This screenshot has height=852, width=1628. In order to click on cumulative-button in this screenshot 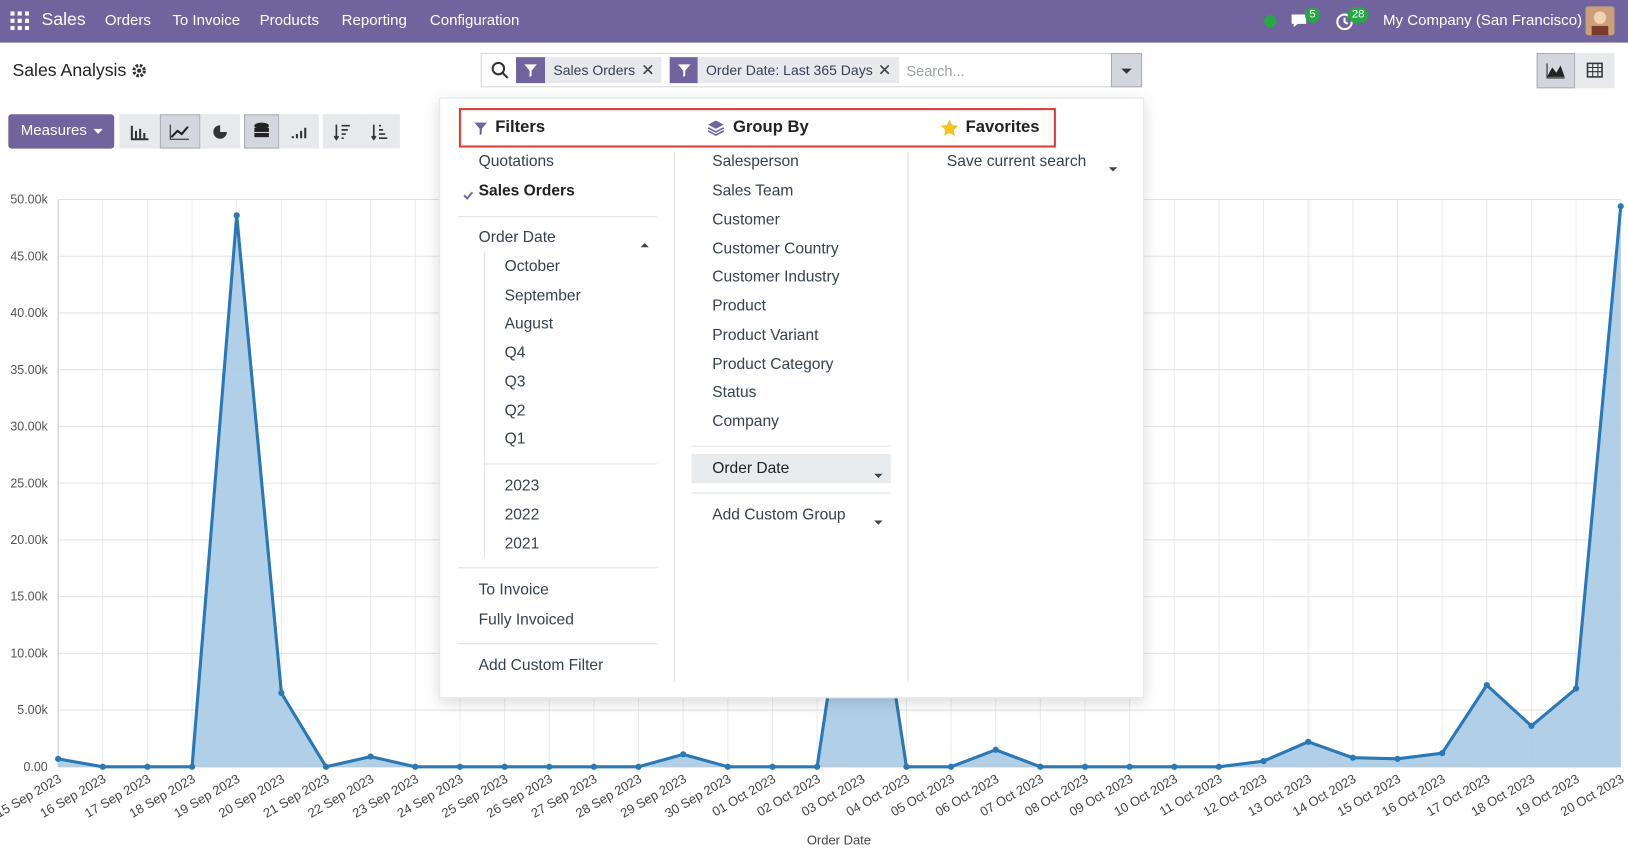, I will do `click(299, 131)`.